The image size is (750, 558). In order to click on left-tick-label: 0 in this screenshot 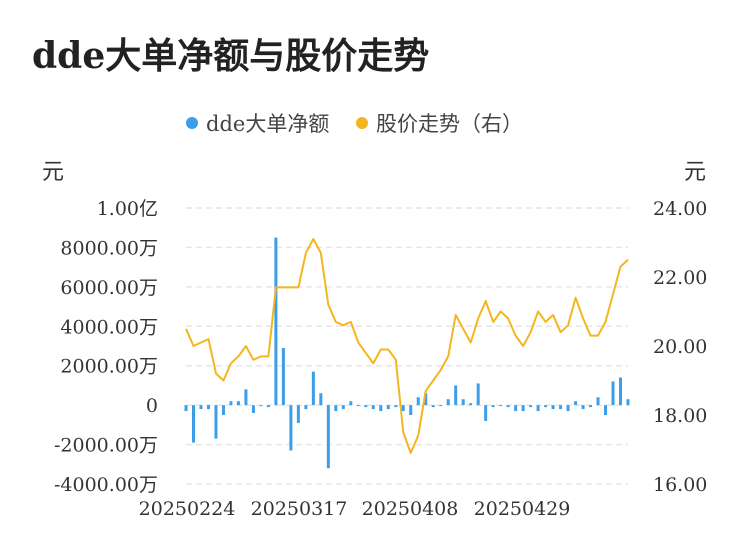, I will do `click(152, 406)`.